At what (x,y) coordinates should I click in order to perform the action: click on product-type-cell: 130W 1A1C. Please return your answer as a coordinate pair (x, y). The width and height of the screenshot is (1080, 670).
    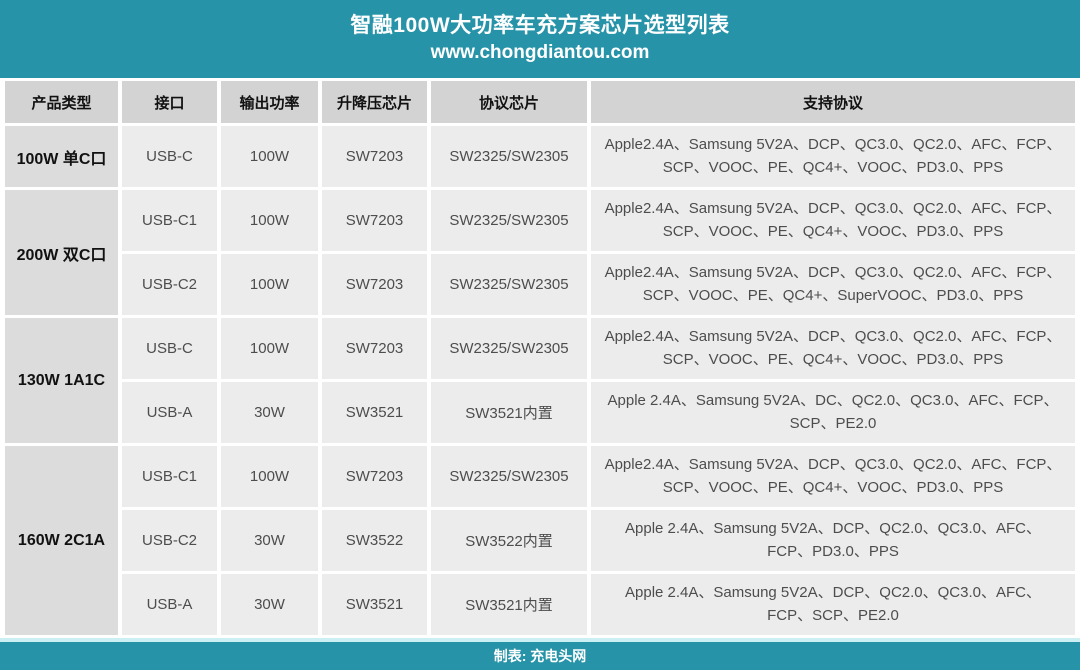
    Looking at the image, I should click on (61, 380).